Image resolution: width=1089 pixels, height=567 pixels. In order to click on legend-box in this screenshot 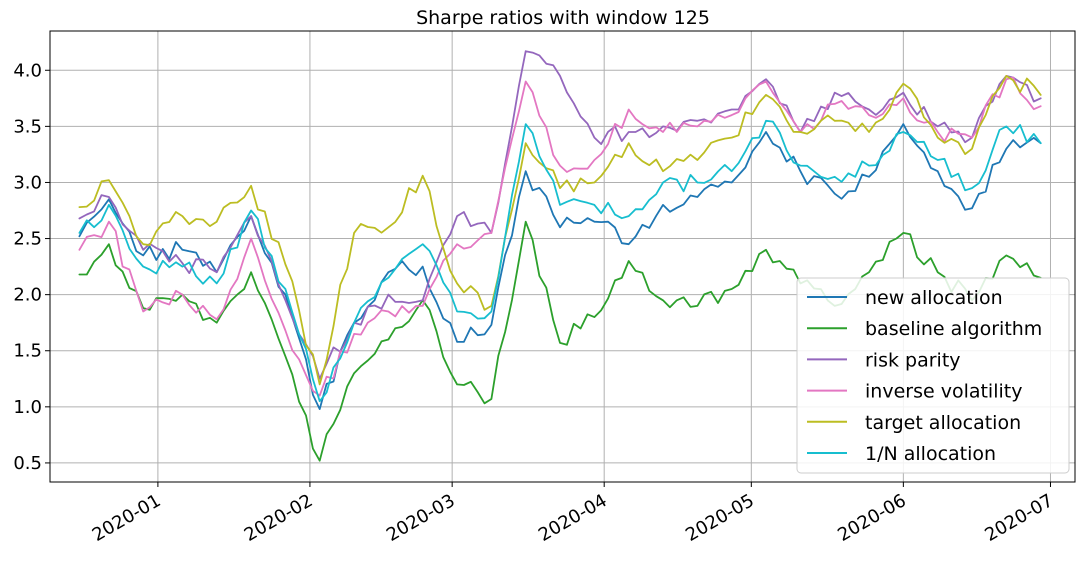, I will do `click(933, 375)`.